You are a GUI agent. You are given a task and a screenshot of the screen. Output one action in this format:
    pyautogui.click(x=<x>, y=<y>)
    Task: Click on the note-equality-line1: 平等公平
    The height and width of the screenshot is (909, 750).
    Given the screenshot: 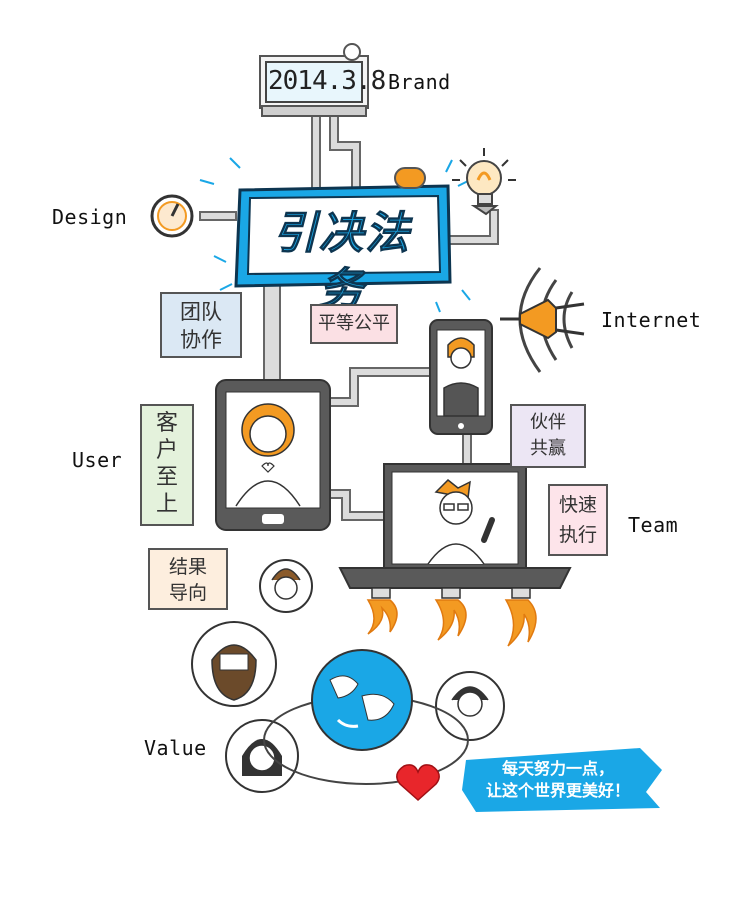 What is the action you would take?
    pyautogui.click(x=354, y=323)
    